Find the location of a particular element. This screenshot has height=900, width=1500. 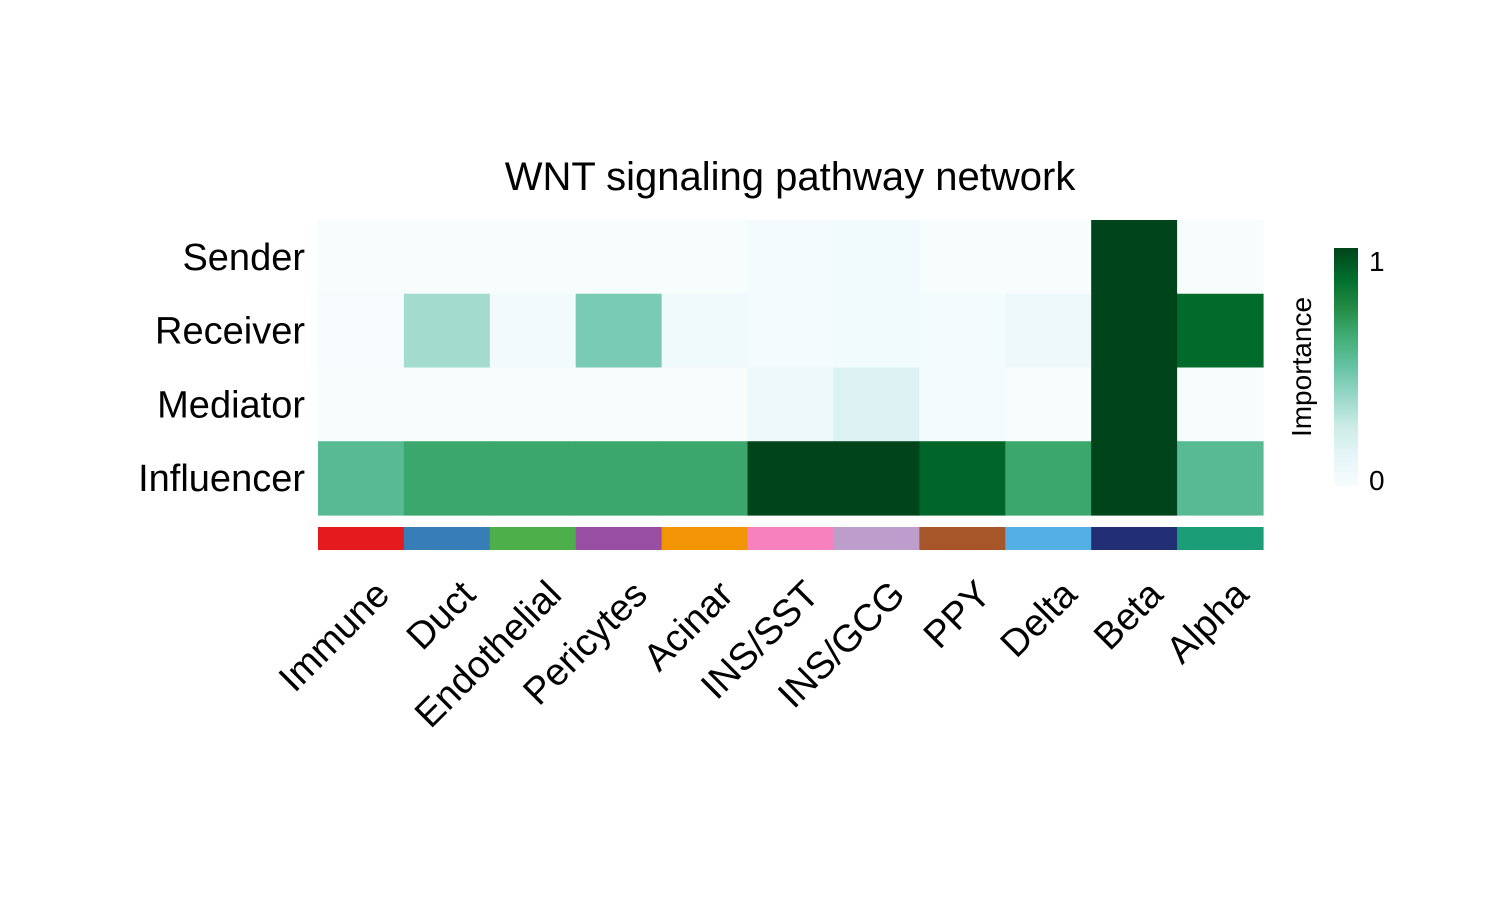

annotation-ins-sst is located at coordinates (791, 538).